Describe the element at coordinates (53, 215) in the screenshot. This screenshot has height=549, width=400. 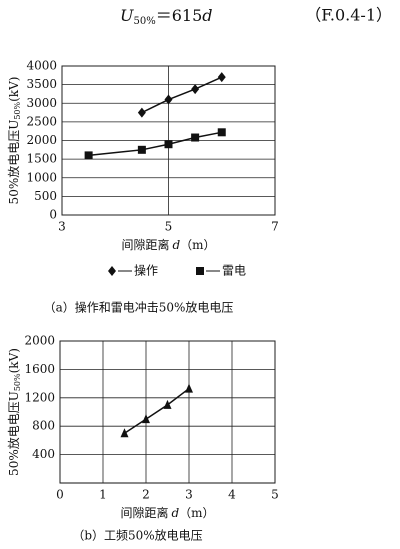
I see `y-tick-label: 0` at that location.